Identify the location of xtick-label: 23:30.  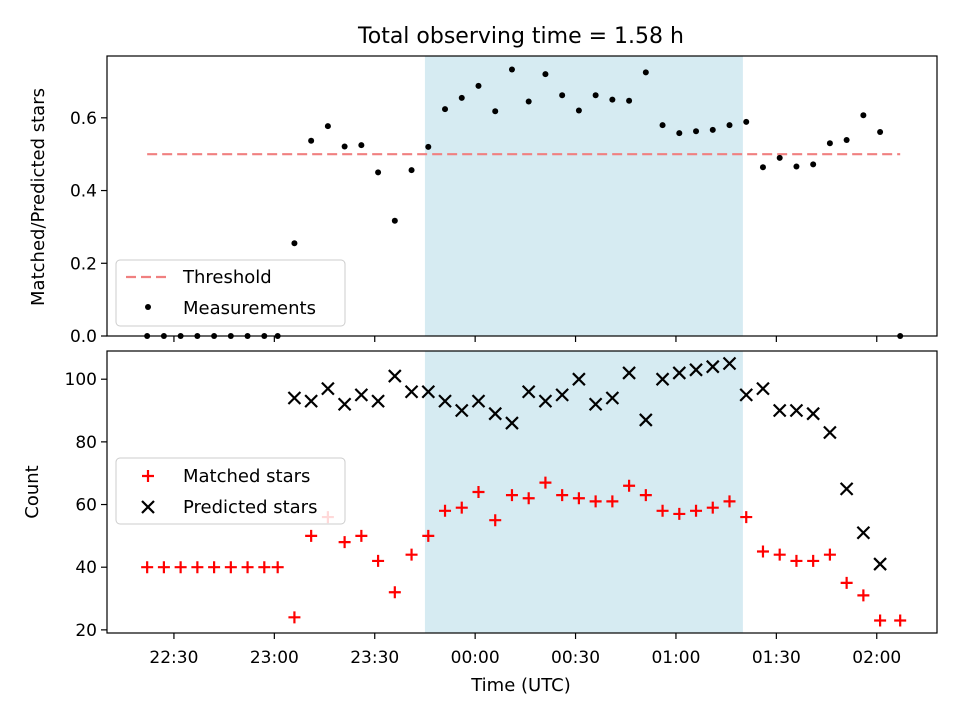
(374, 658).